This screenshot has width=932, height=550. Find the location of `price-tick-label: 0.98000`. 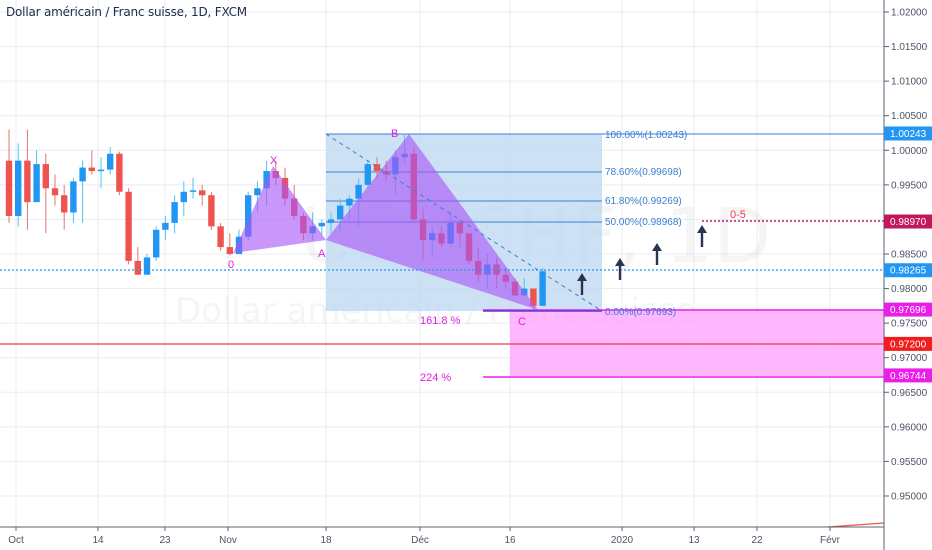

price-tick-label: 0.98000 is located at coordinates (909, 289).